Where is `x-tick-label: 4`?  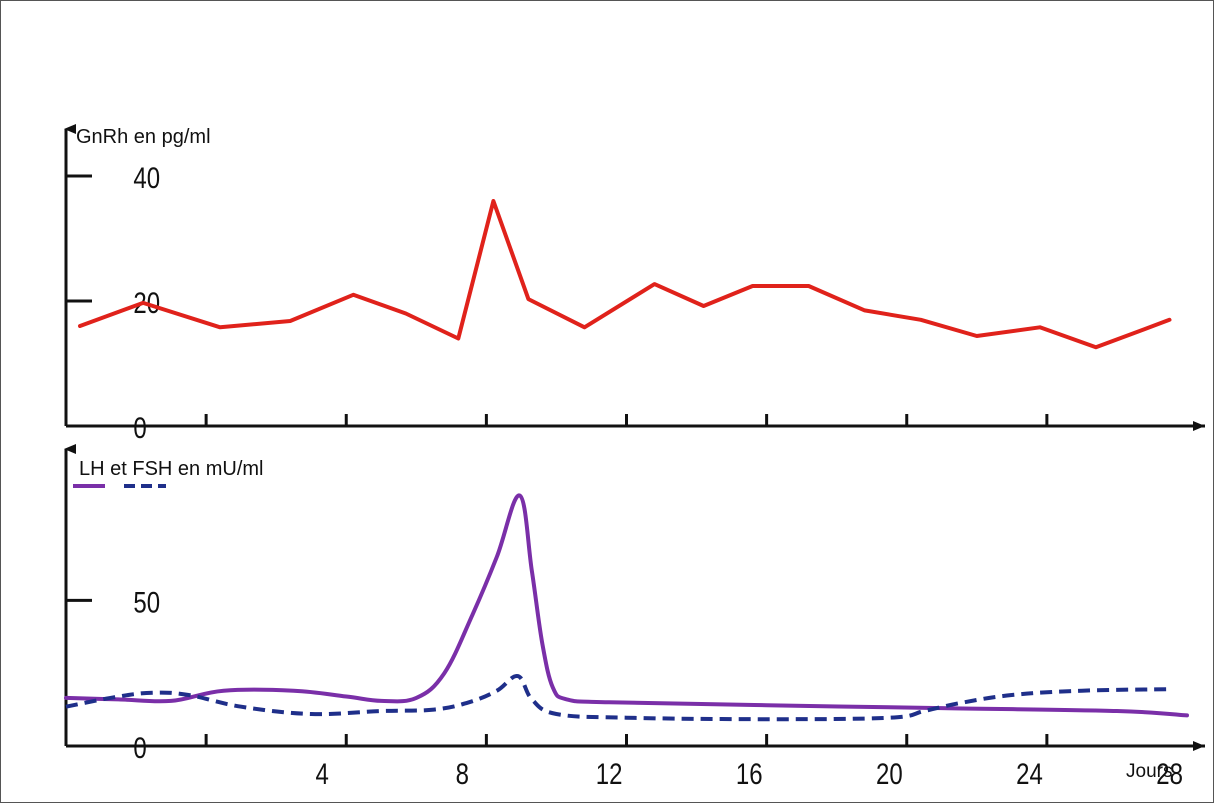
x-tick-label: 4 is located at coordinates (322, 773).